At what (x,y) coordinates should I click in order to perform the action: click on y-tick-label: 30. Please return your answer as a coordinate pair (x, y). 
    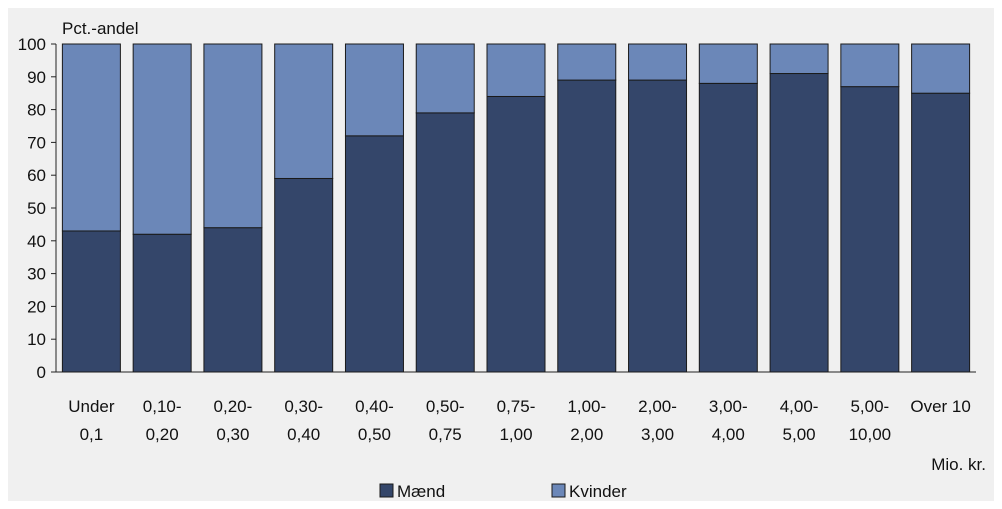
    Looking at the image, I should click on (36, 274).